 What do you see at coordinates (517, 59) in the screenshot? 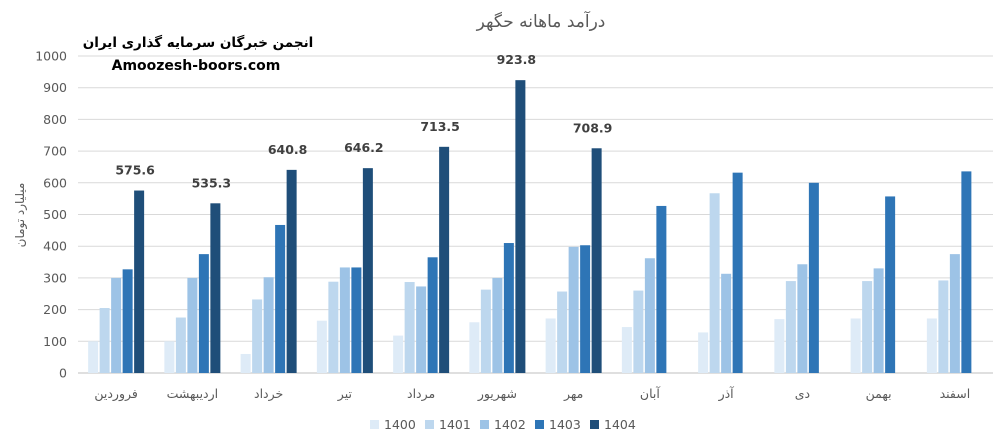
I see `data-label: 923.8` at bounding box center [517, 59].